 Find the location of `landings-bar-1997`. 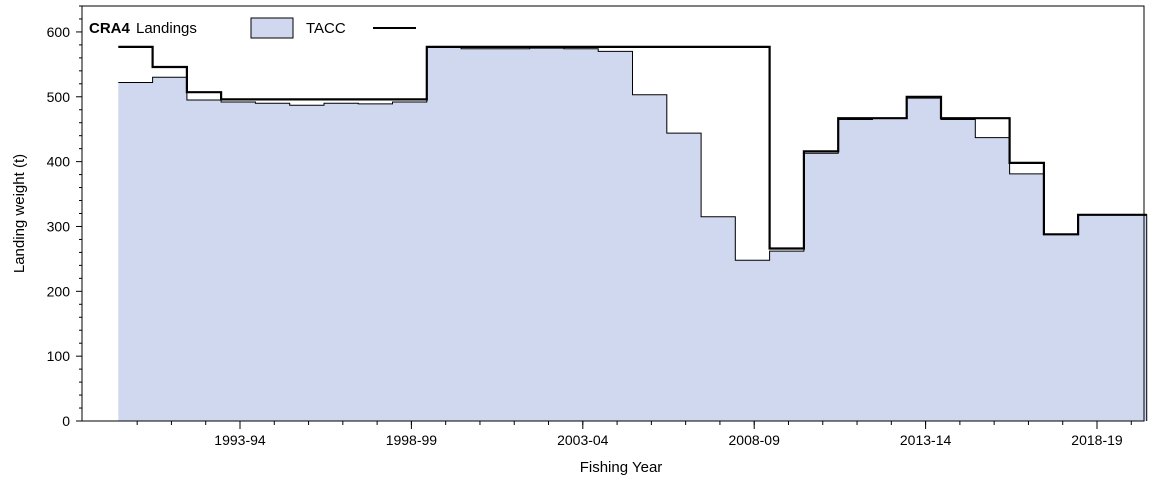

landings-bar-1997 is located at coordinates (376, 262).